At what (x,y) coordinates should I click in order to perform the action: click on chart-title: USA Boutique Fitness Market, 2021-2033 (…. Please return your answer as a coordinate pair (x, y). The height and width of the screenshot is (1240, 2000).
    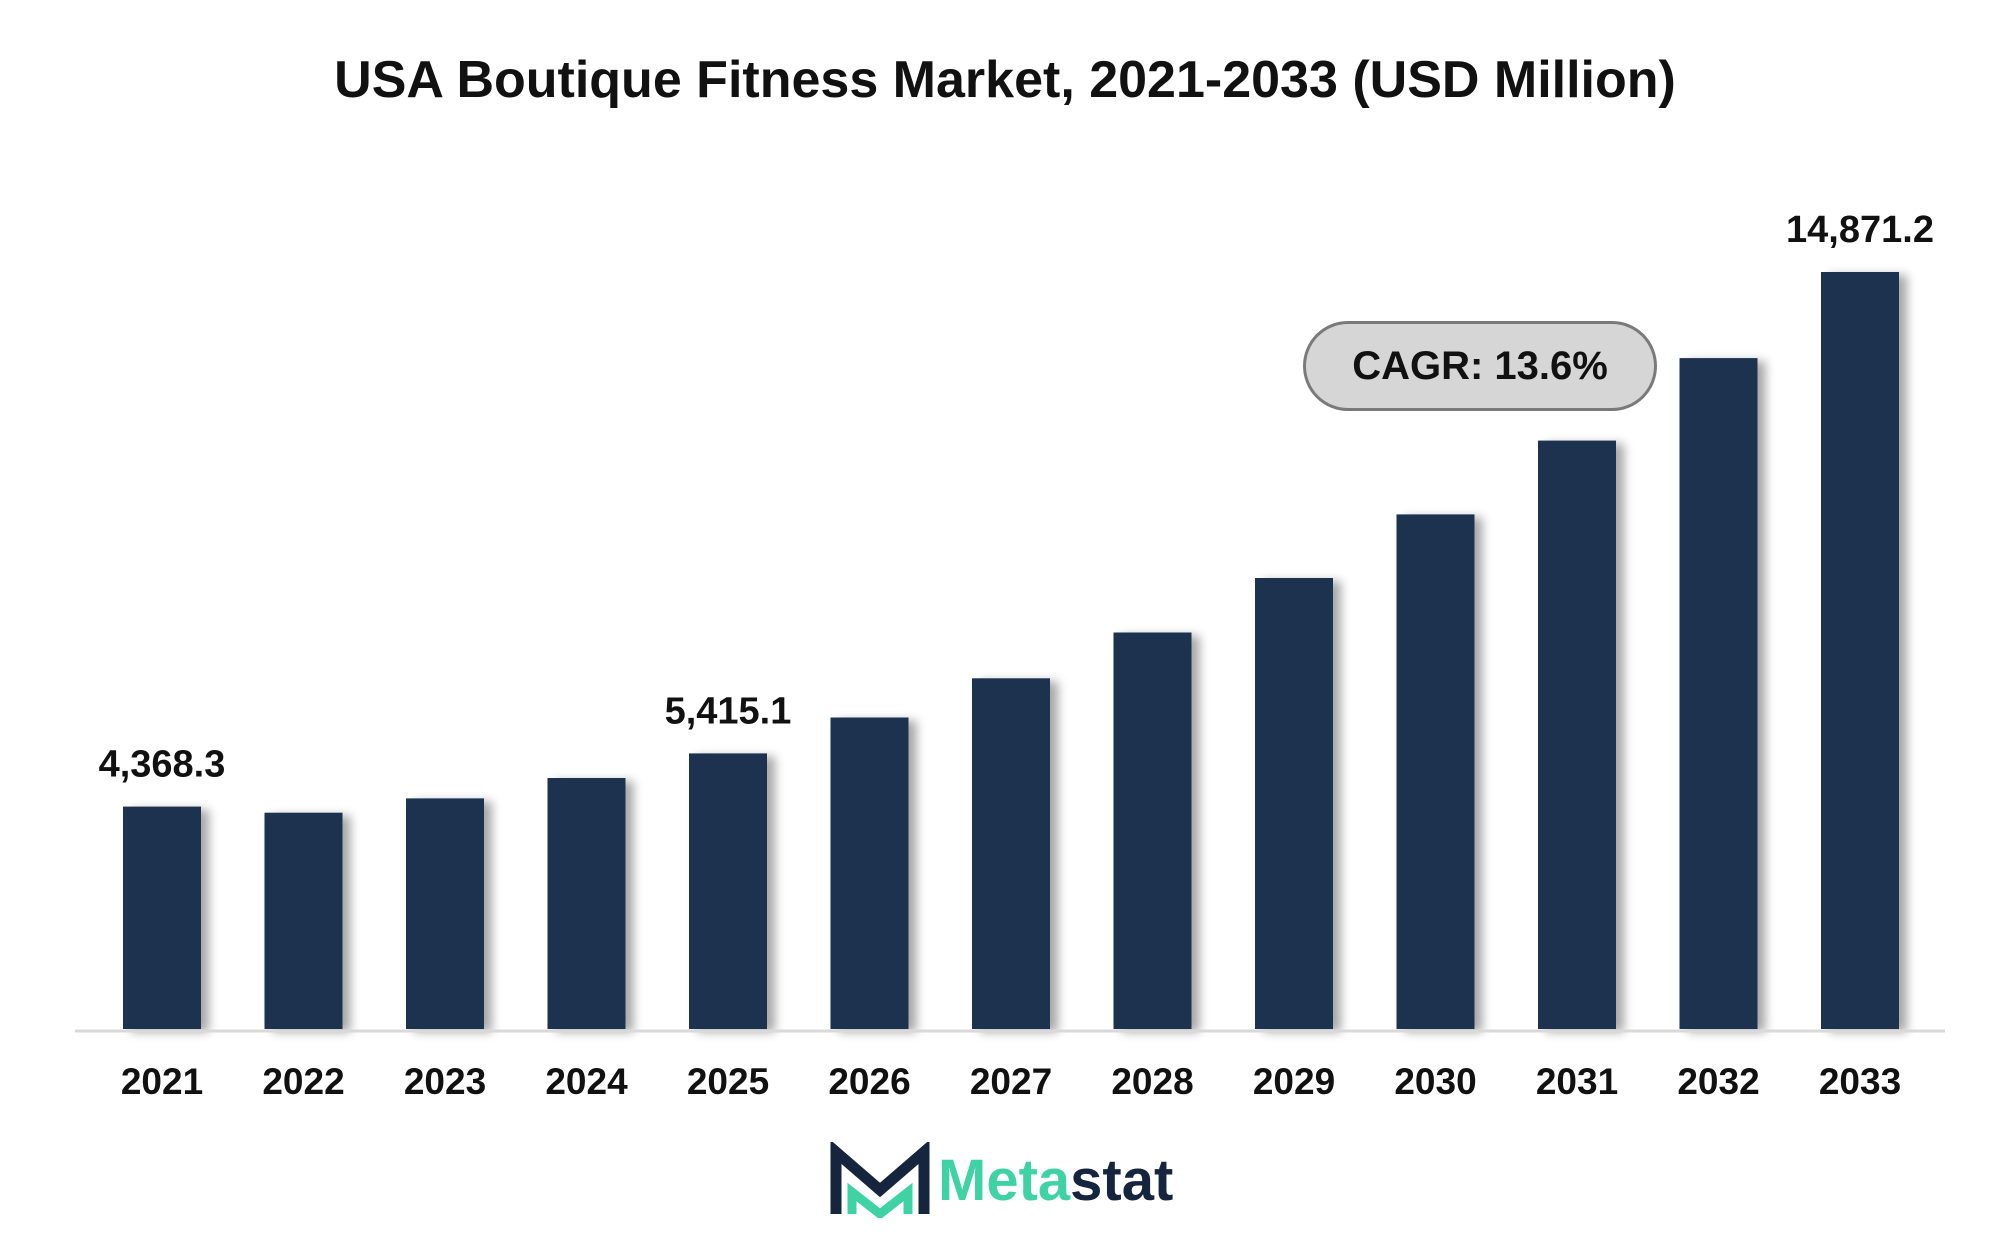
    Looking at the image, I should click on (1005, 80).